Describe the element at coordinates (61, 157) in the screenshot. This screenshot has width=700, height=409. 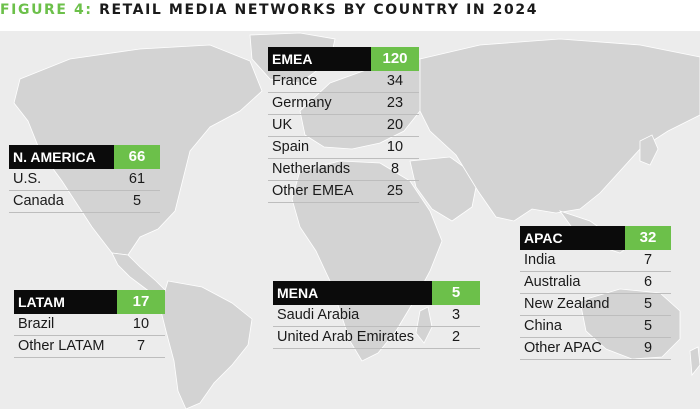
I see `namerica-name: N. AMERICA` at that location.